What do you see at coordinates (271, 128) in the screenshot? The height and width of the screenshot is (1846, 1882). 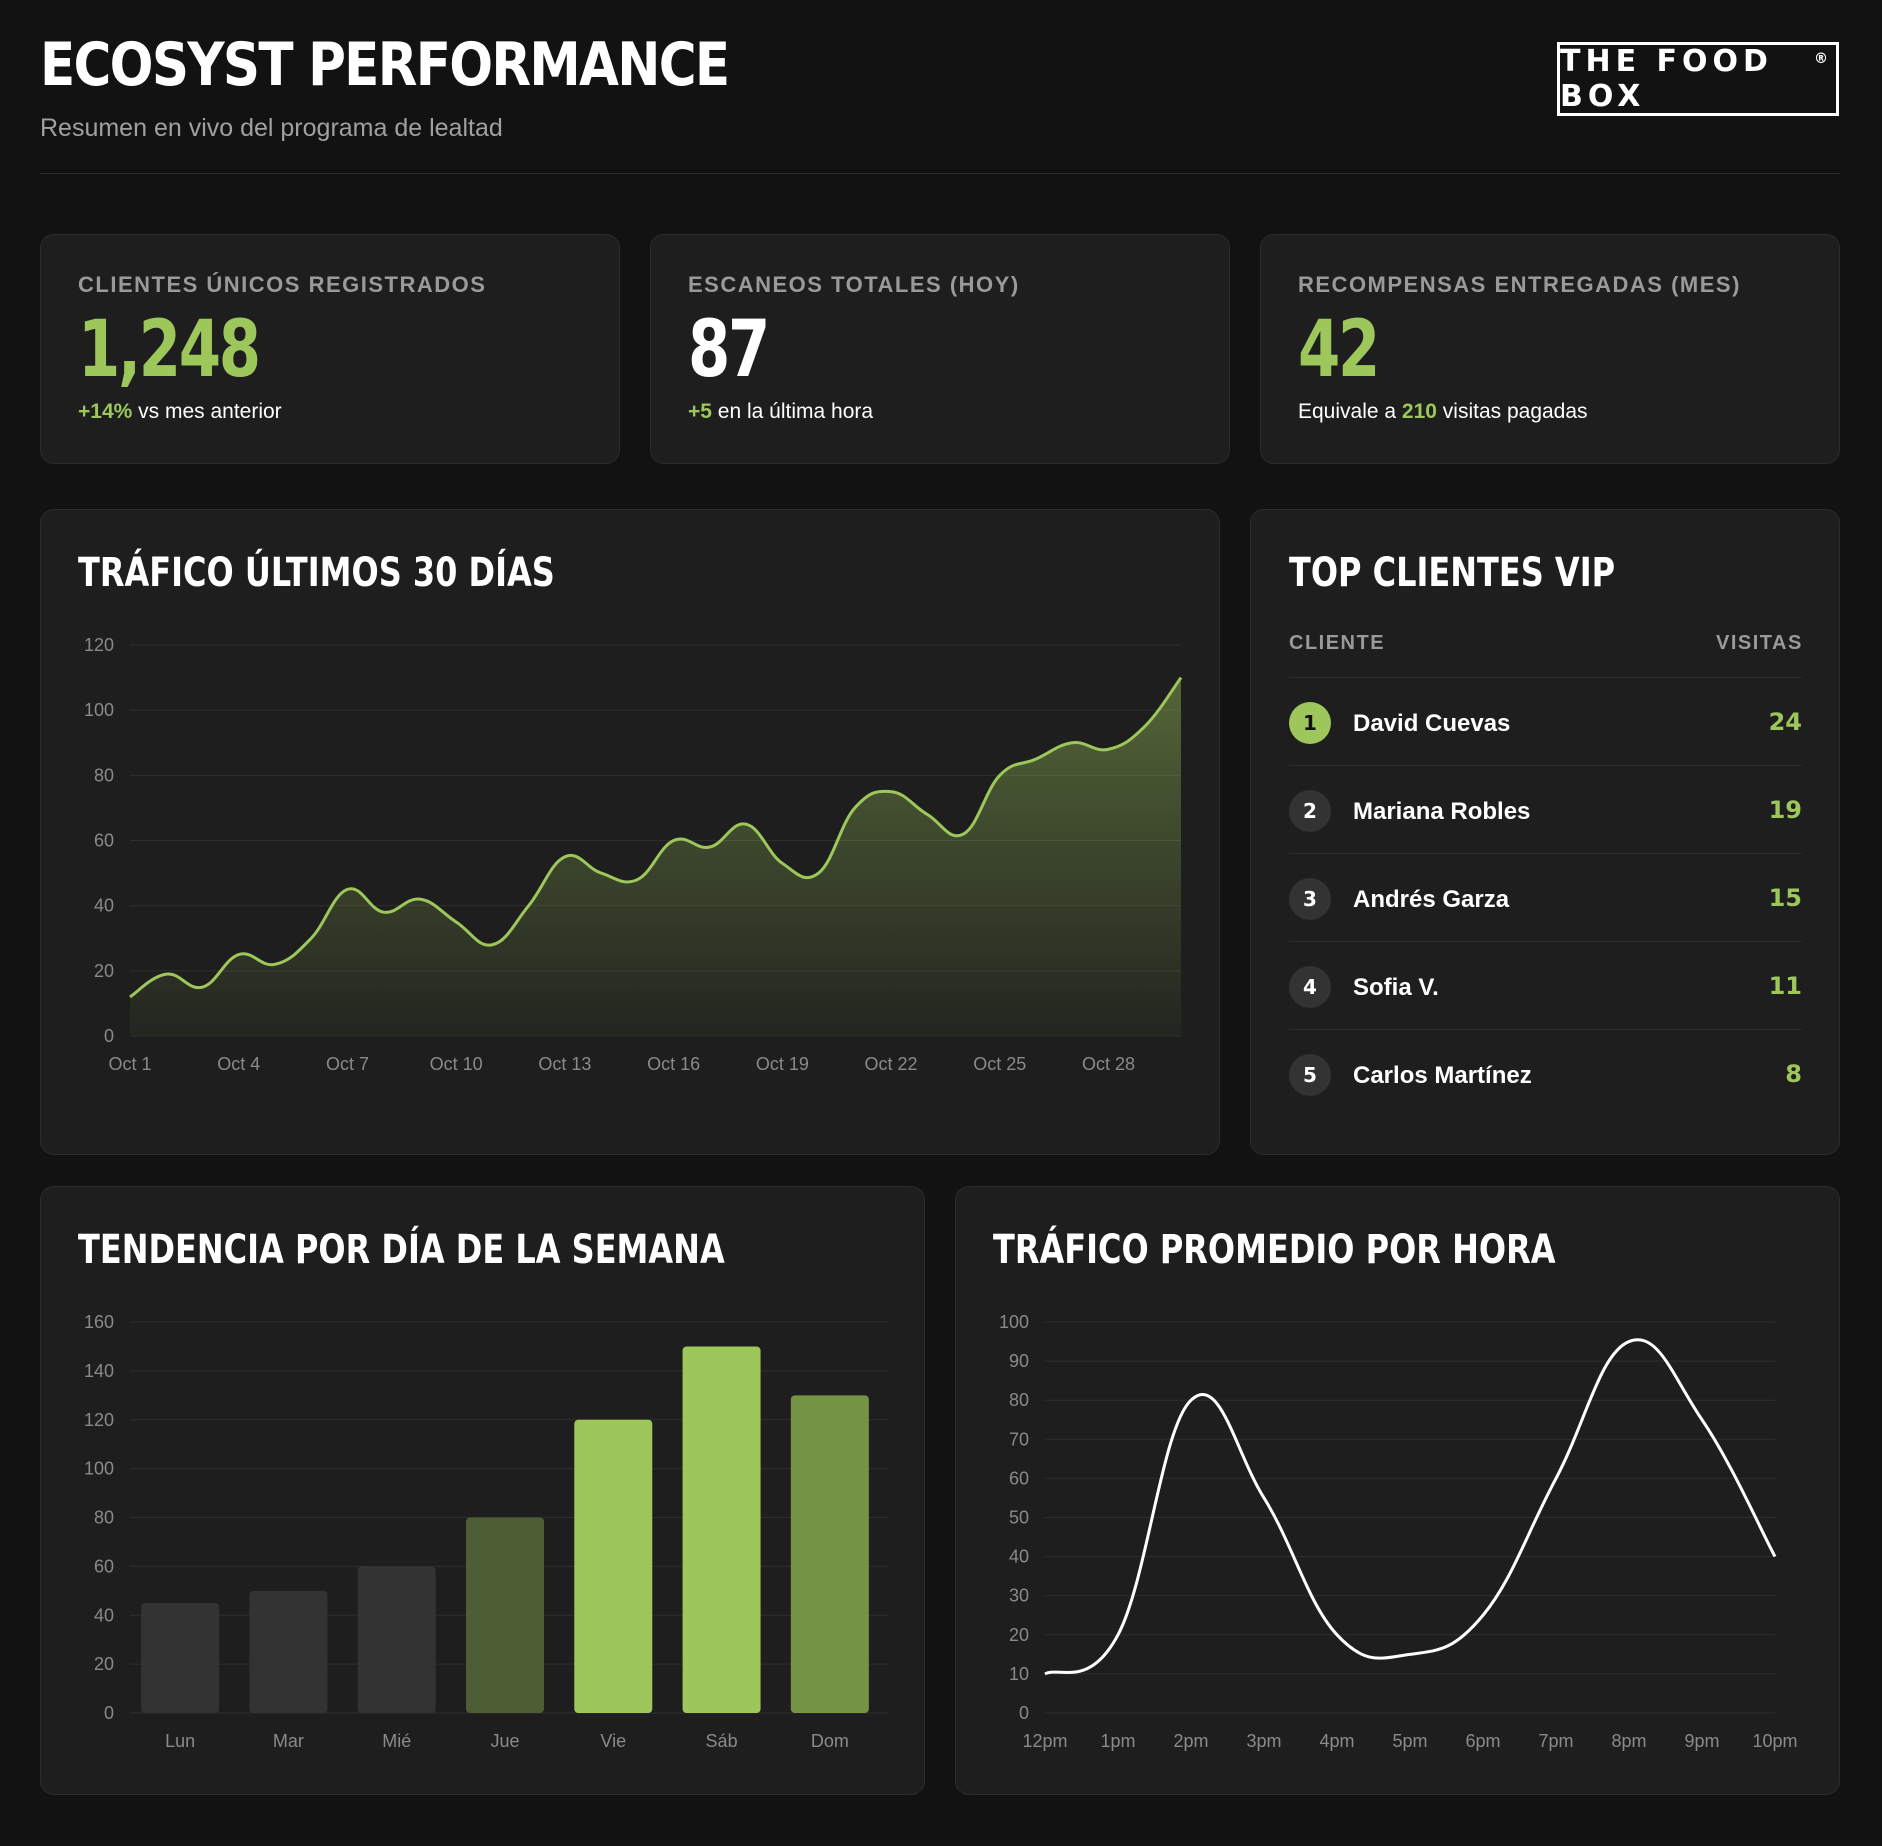 I see `page-subtitle: Resumen en vivo del programa de lealtad` at bounding box center [271, 128].